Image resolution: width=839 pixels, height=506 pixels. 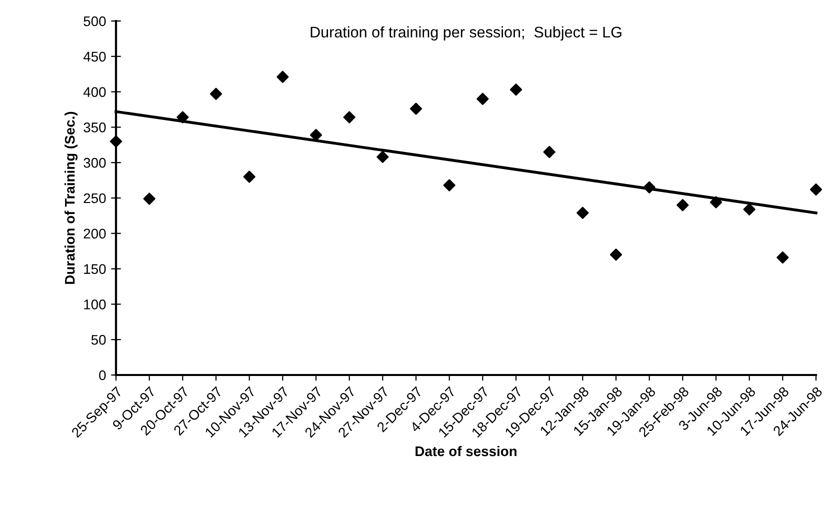 I want to click on y-axis-title: Duration of Training (Sec.), so click(x=71, y=198).